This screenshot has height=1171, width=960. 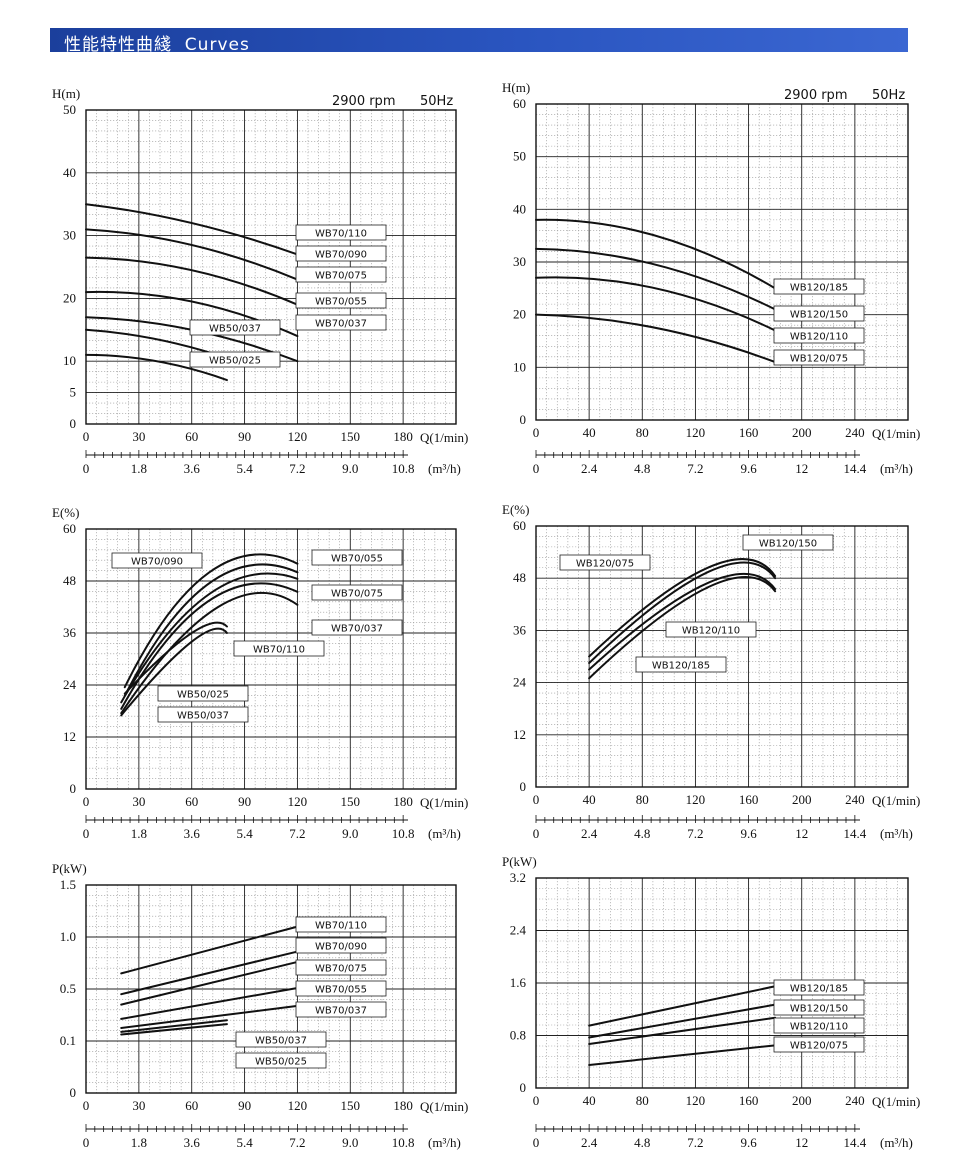 I want to click on y-tick-label: 0.1, so click(x=68, y=1040).